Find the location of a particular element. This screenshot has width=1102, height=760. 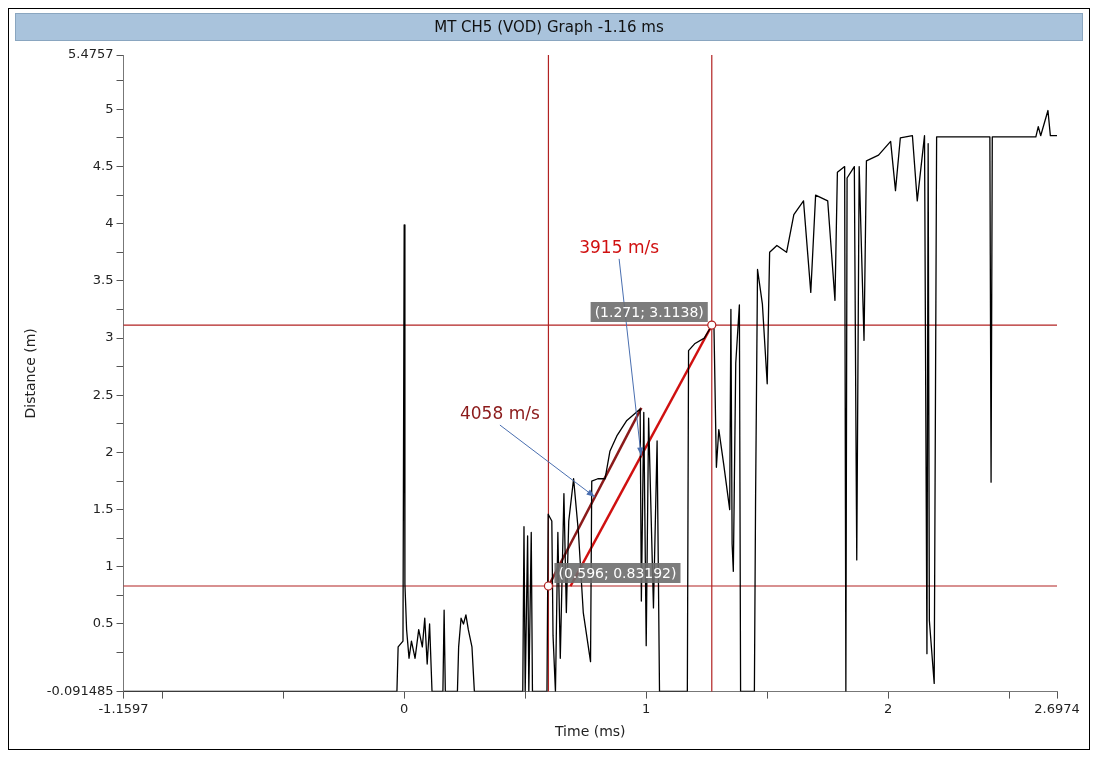

y-tick-label: 4.5 is located at coordinates (103, 165).